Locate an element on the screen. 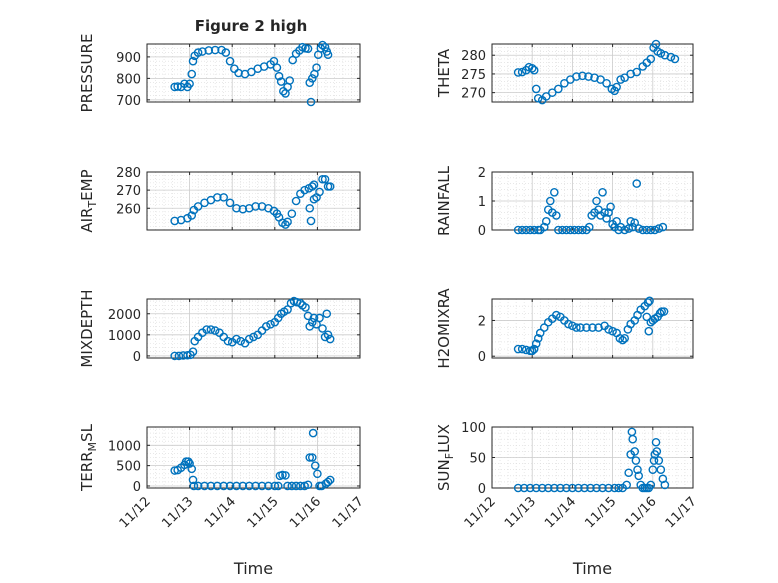  subplot-3: 260 270 280 AIRTEMP is located at coordinates (219, 199).